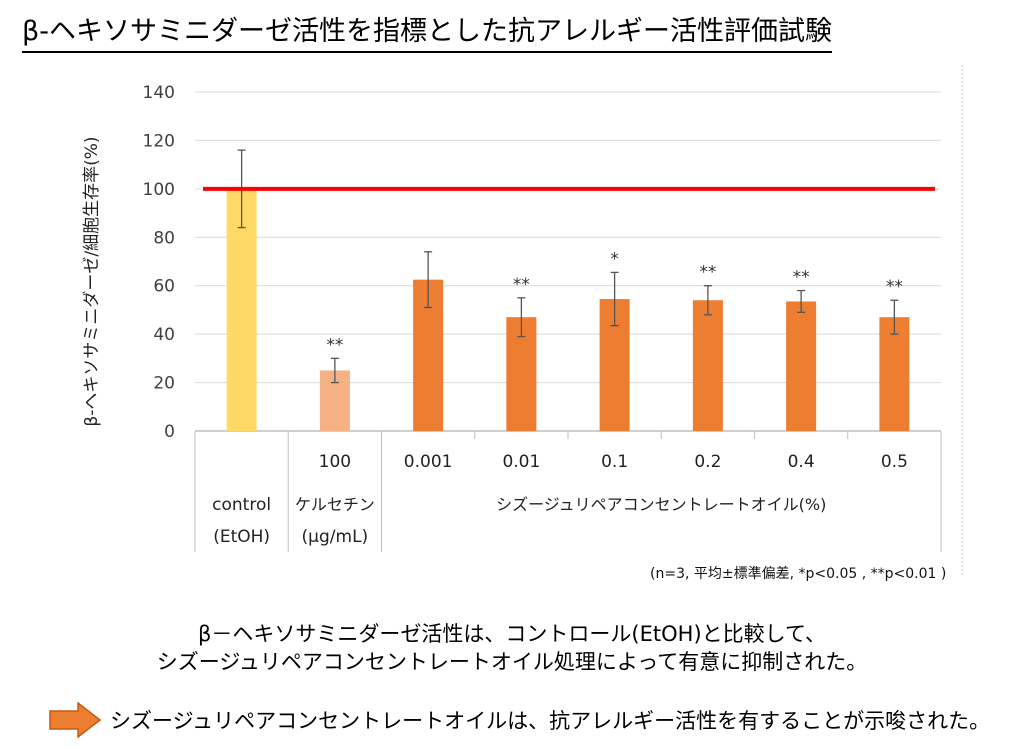 This screenshot has height=750, width=1024. I want to click on x-tick-label: 0.001, so click(428, 462).